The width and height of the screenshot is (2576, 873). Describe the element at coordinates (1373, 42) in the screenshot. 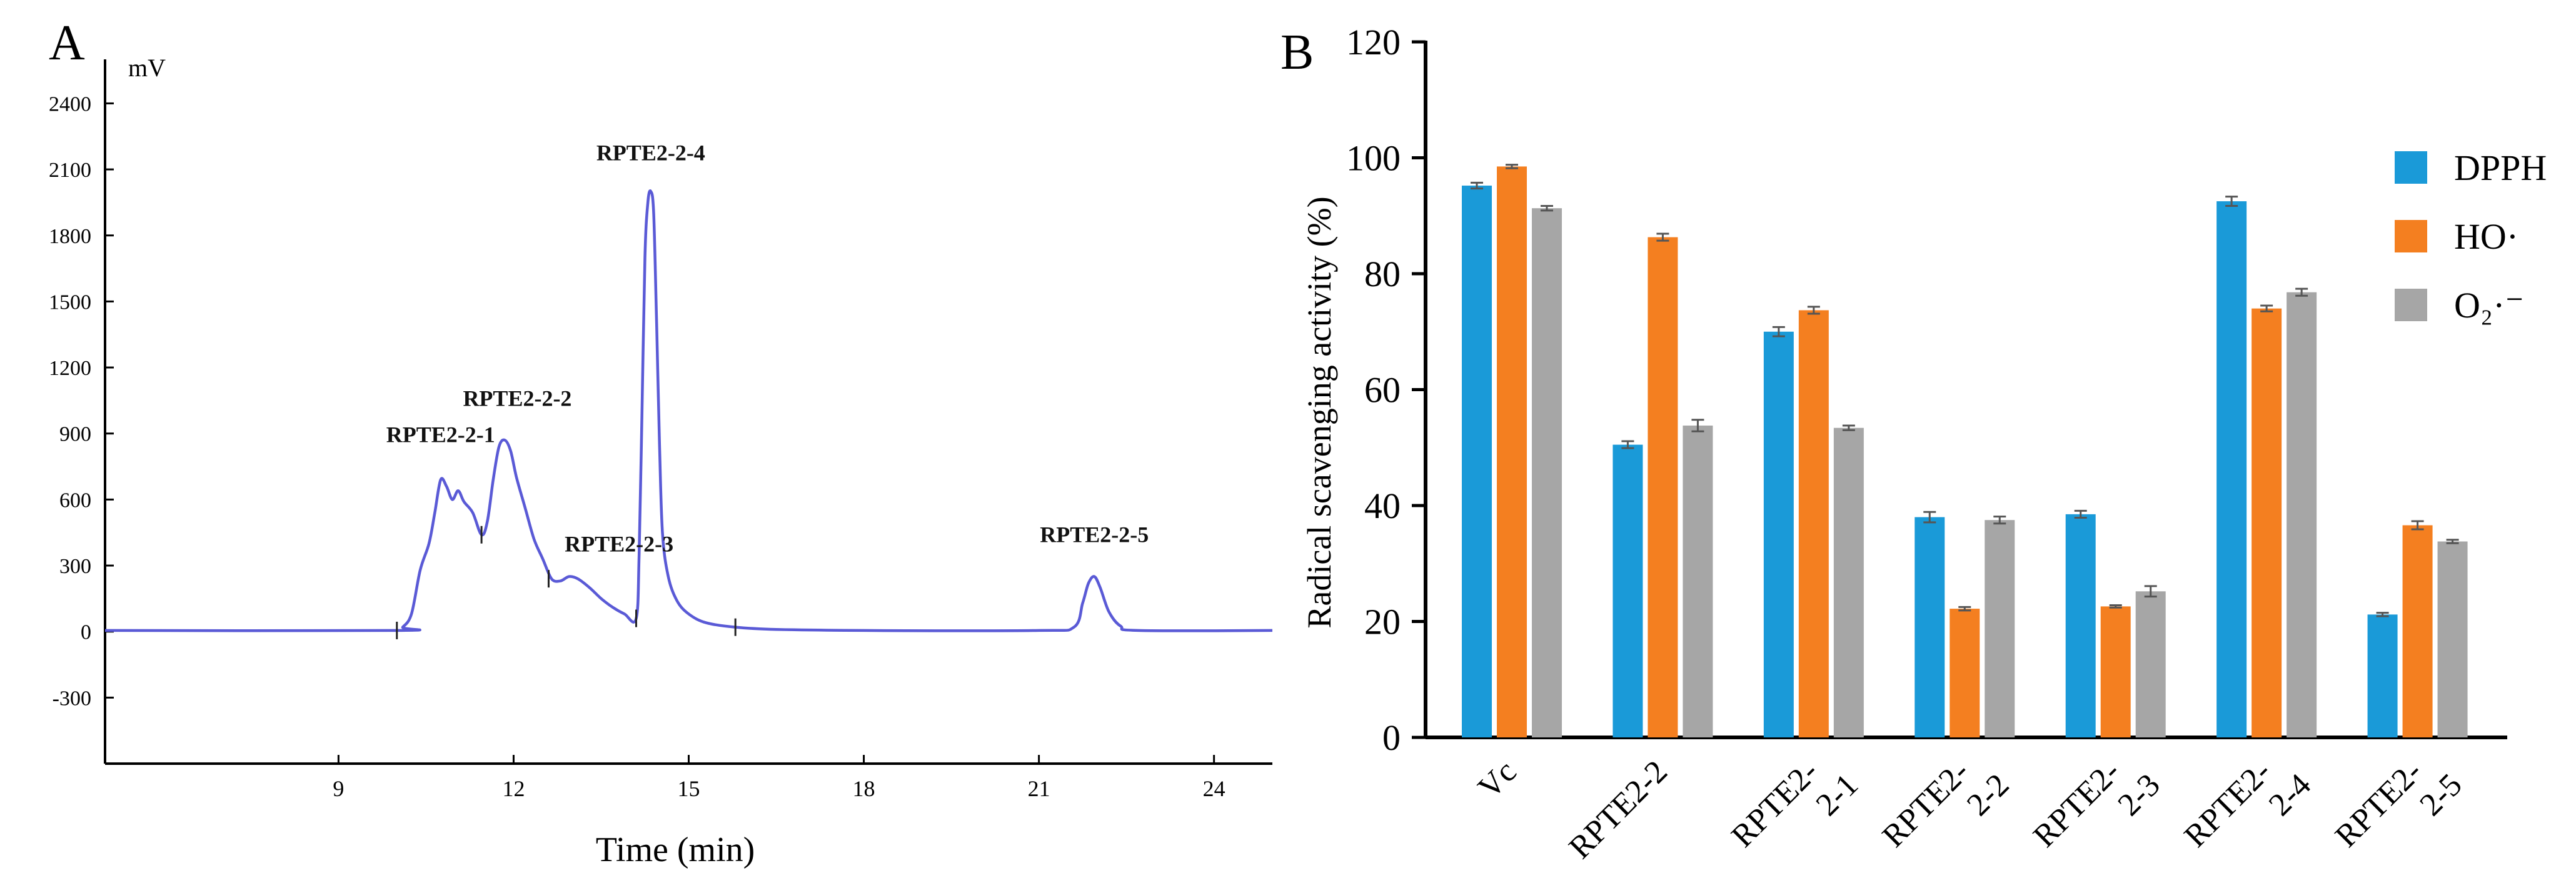

I see `y-tick-label: 120` at that location.